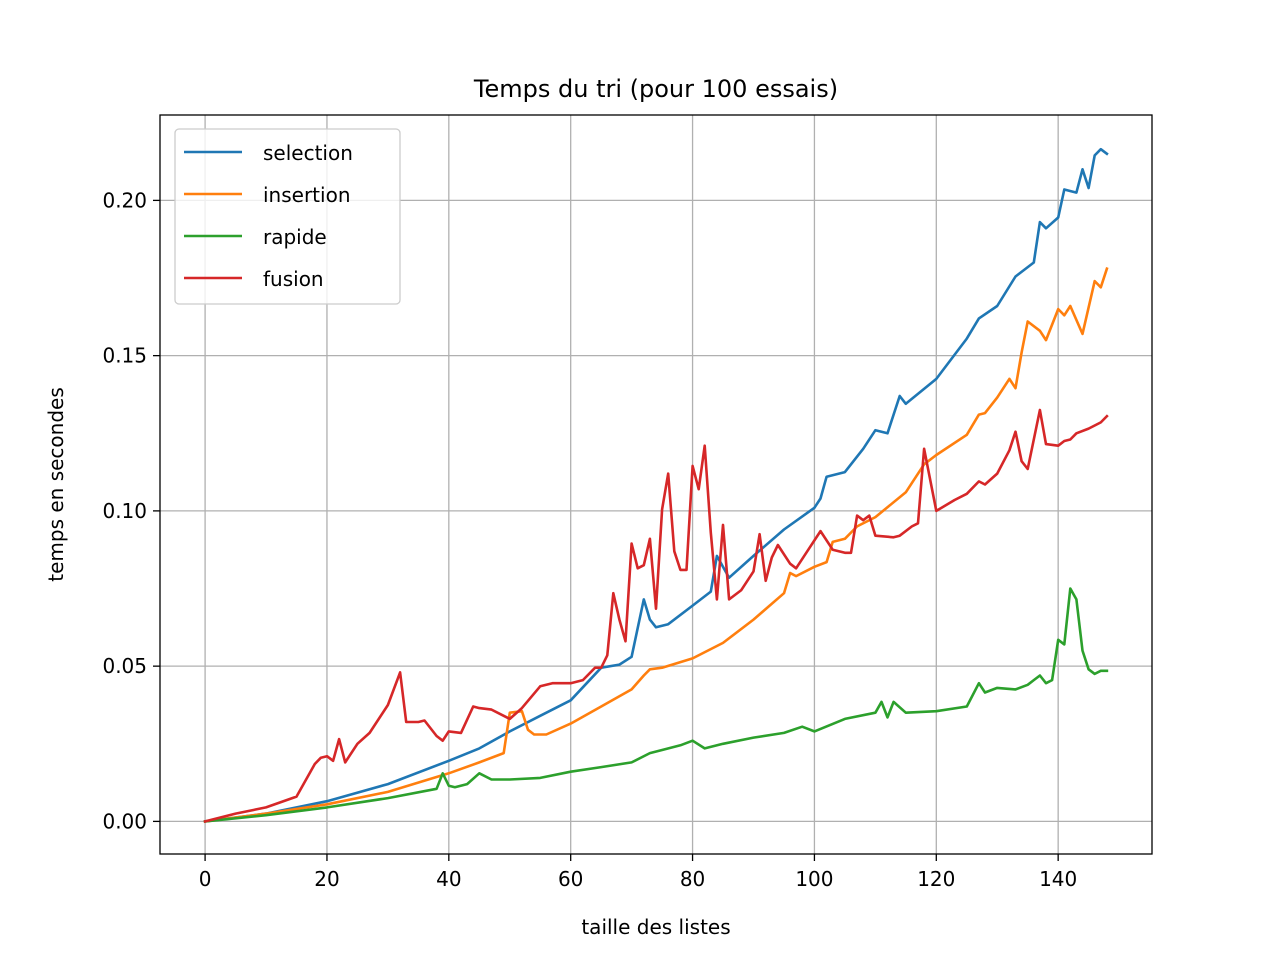 The image size is (1280, 960). Describe the element at coordinates (307, 195) in the screenshot. I see `legend-label-insertion: insertion` at that location.